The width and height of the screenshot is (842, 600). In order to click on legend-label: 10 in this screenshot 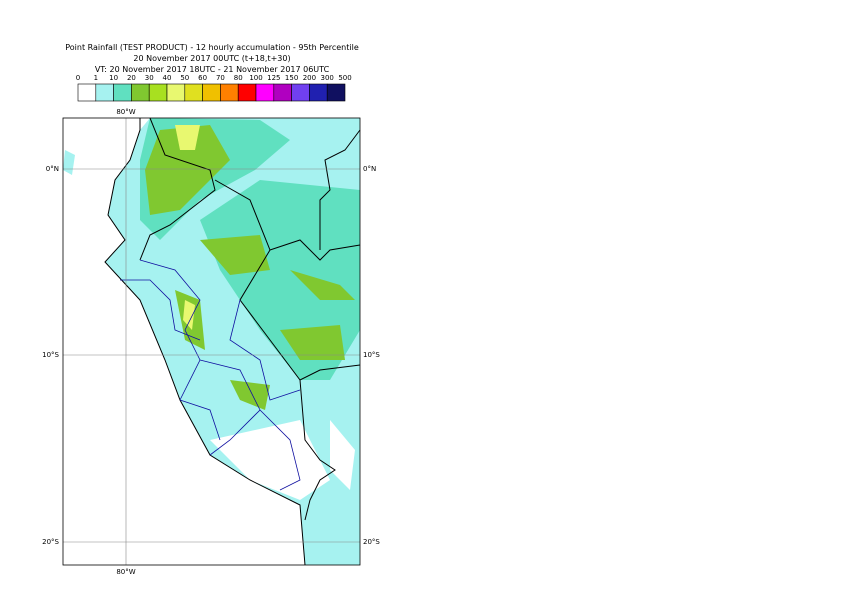, I will do `click(113, 78)`.